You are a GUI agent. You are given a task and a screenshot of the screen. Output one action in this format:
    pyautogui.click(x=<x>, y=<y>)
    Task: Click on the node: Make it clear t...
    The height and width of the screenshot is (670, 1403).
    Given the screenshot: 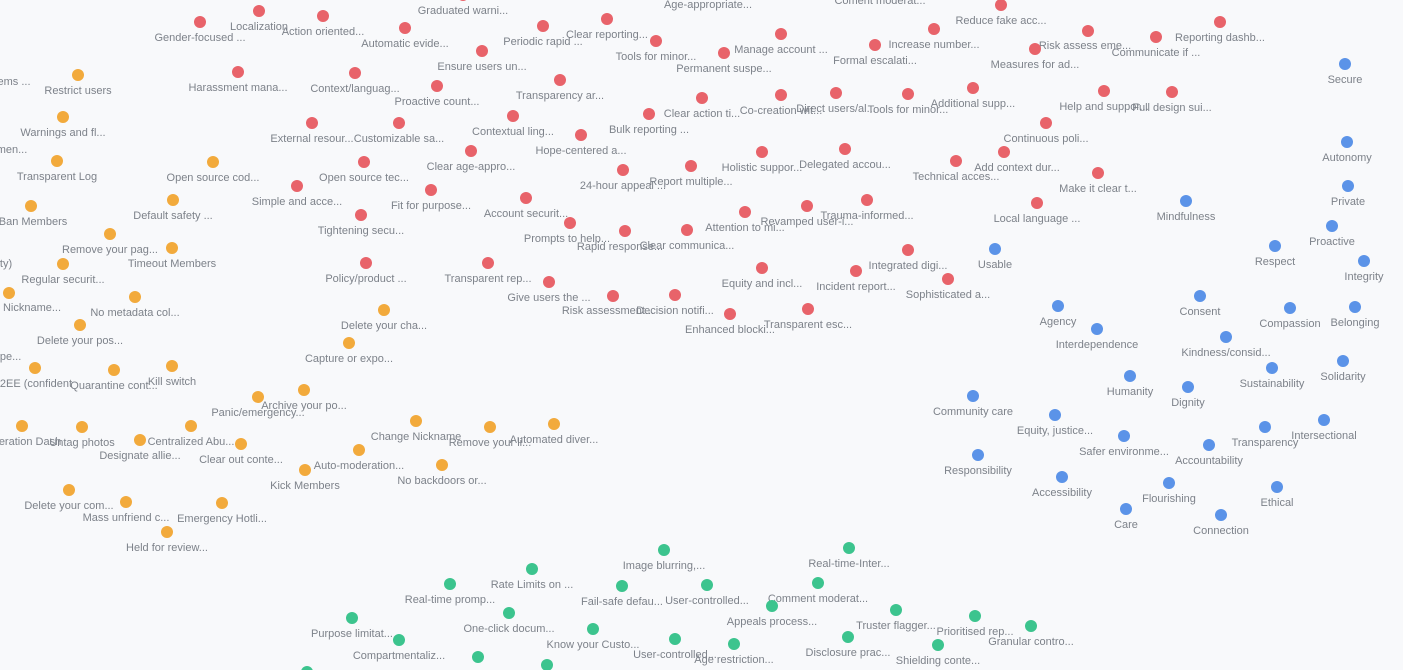 What is the action you would take?
    pyautogui.click(x=1098, y=181)
    